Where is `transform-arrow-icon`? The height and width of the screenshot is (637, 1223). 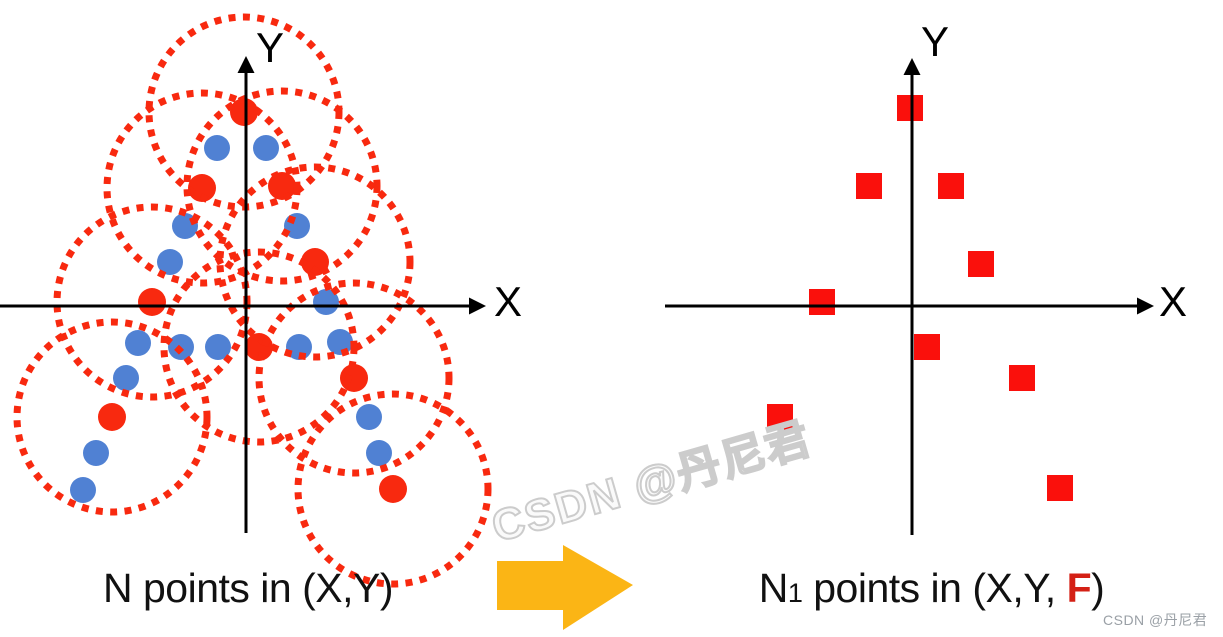
transform-arrow-icon is located at coordinates (565, 587).